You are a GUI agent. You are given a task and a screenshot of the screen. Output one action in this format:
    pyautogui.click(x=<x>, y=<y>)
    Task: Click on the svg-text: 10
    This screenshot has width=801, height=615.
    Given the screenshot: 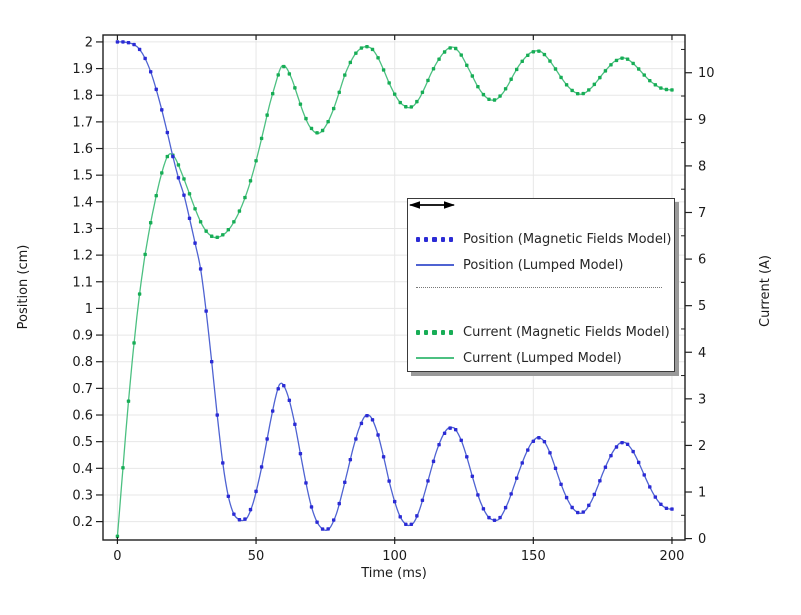 What is the action you would take?
    pyautogui.click(x=706, y=73)
    